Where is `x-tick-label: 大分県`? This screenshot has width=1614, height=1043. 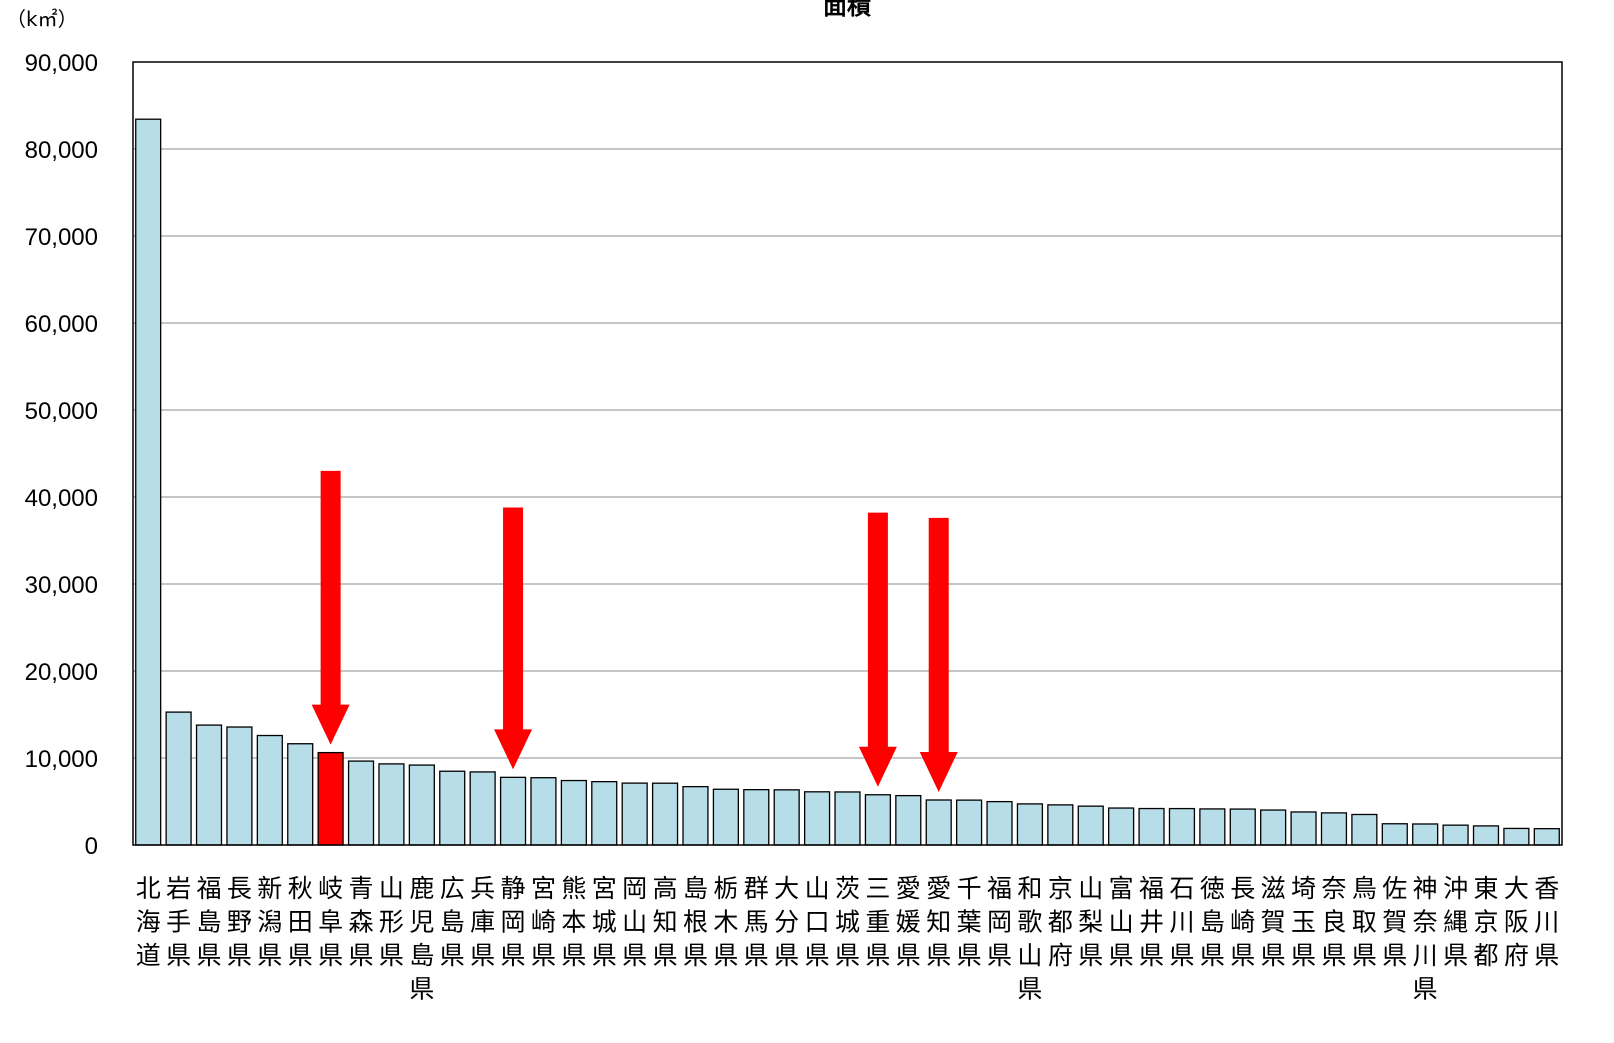
x-tick-label: 大分県 is located at coordinates (786, 922).